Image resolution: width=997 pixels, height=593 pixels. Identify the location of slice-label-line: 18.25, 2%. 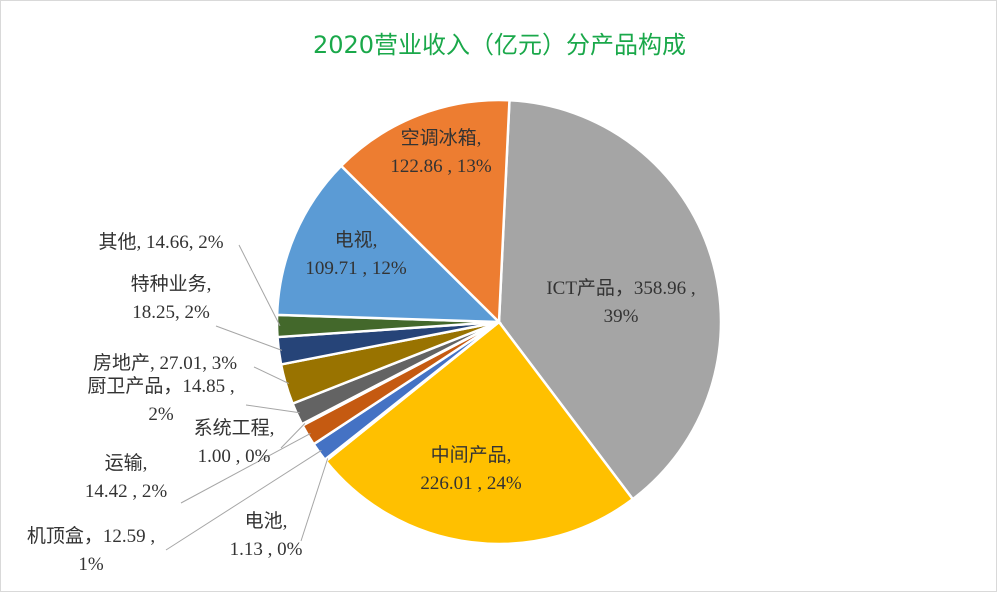
(171, 312).